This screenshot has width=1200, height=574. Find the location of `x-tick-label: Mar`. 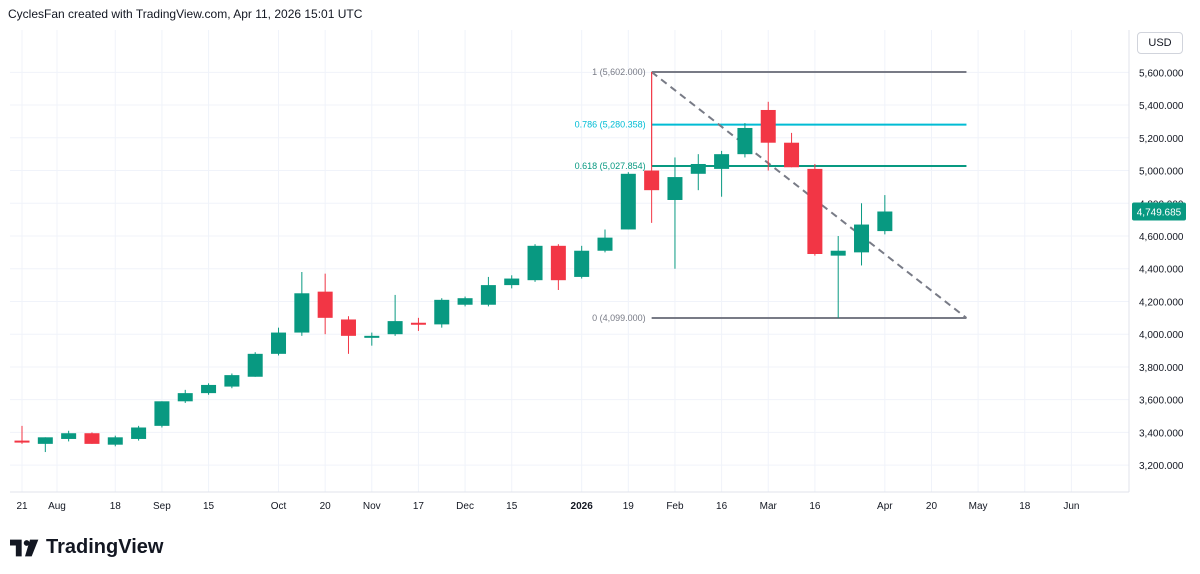

x-tick-label: Mar is located at coordinates (769, 506).